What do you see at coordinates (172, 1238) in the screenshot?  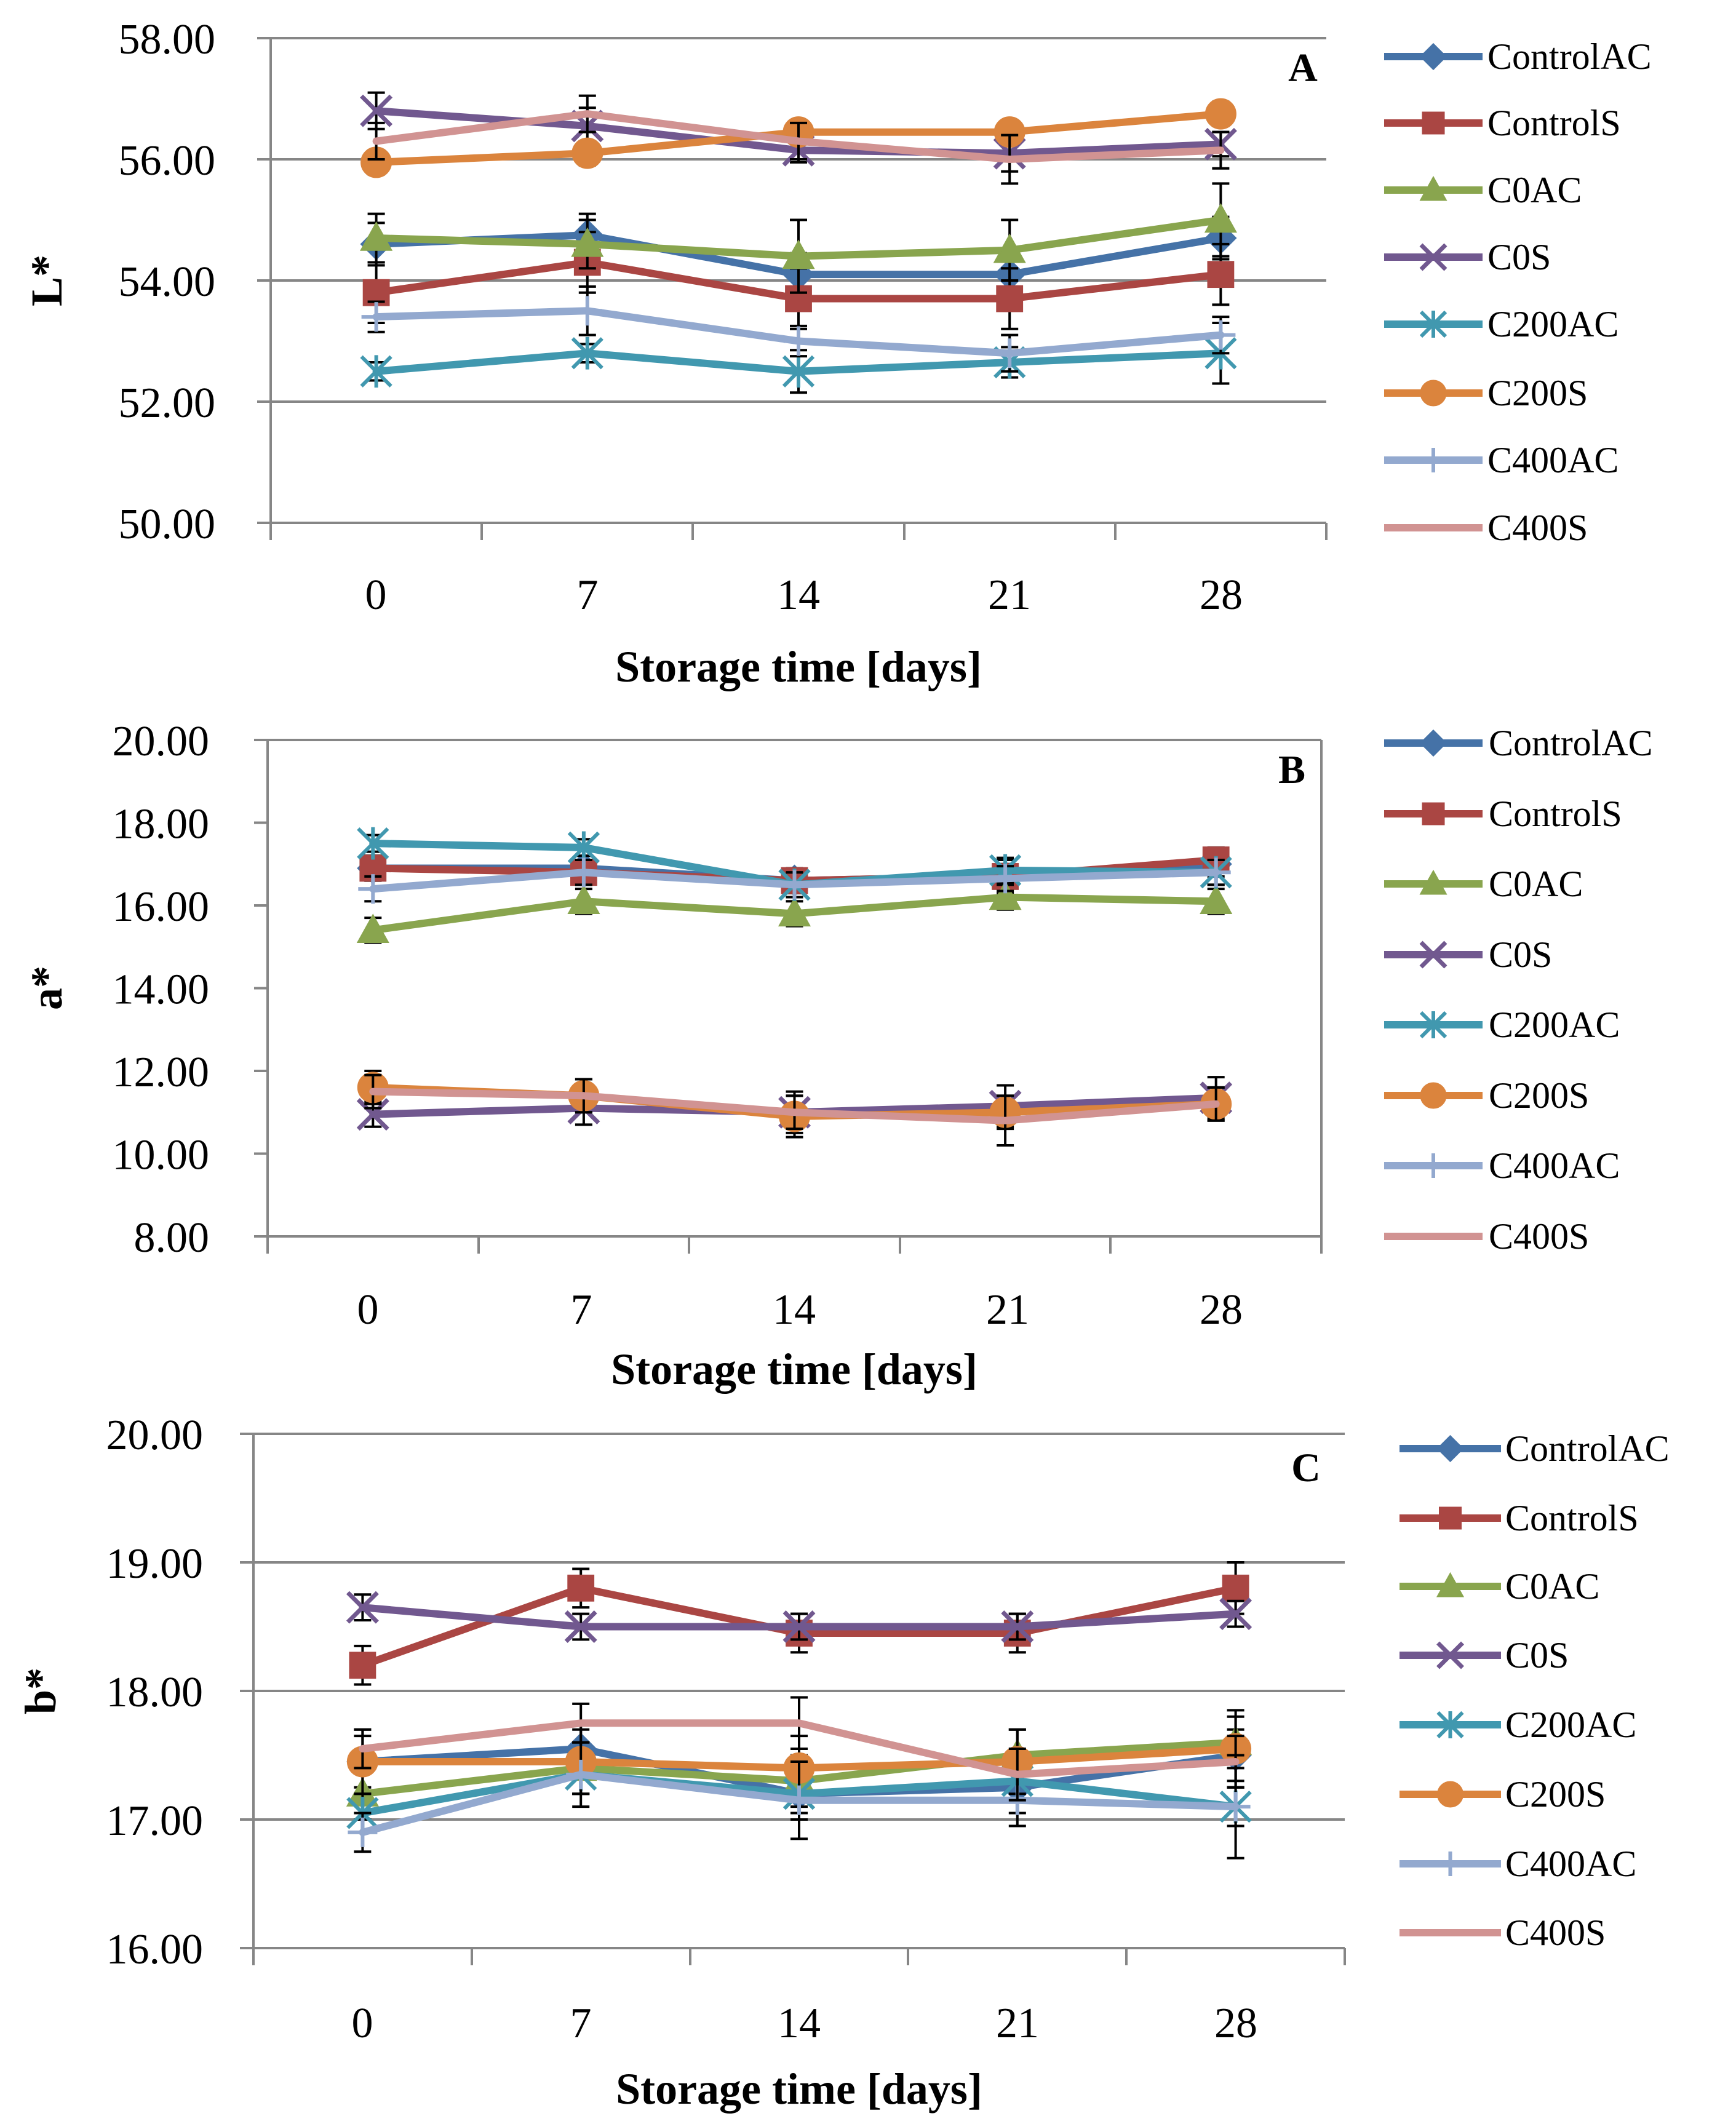 I see `y-tick-label: 8.00` at bounding box center [172, 1238].